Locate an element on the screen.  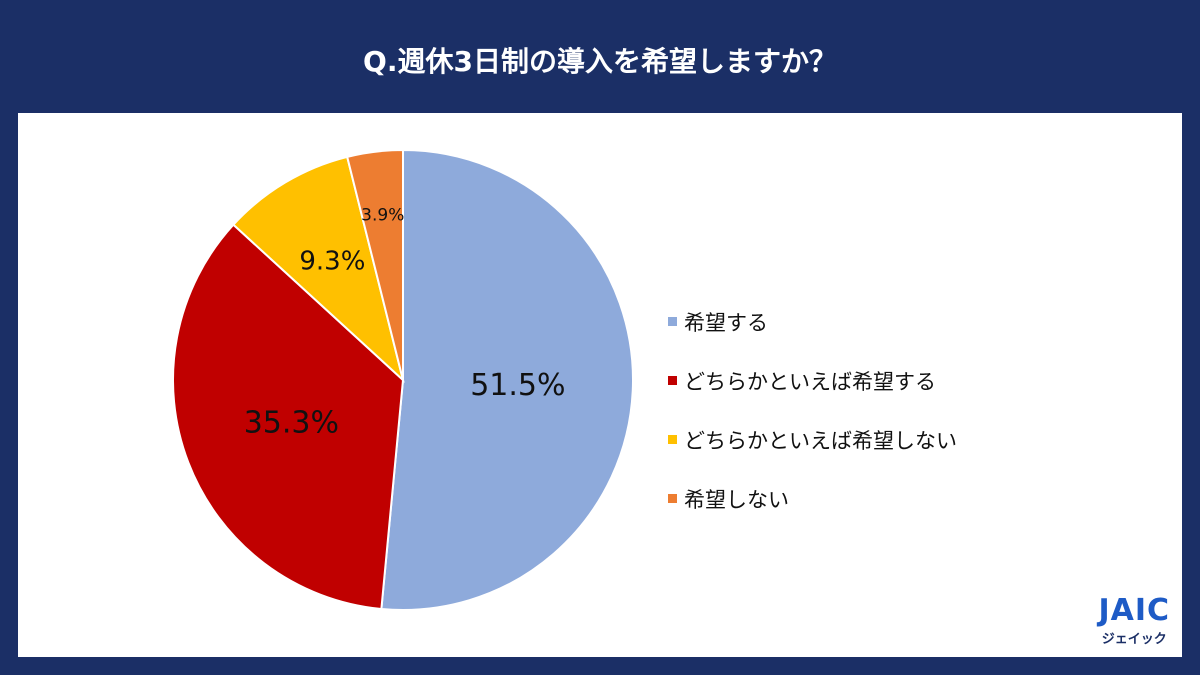
legend-label: どちらかといえば希望する is located at coordinates (810, 381).